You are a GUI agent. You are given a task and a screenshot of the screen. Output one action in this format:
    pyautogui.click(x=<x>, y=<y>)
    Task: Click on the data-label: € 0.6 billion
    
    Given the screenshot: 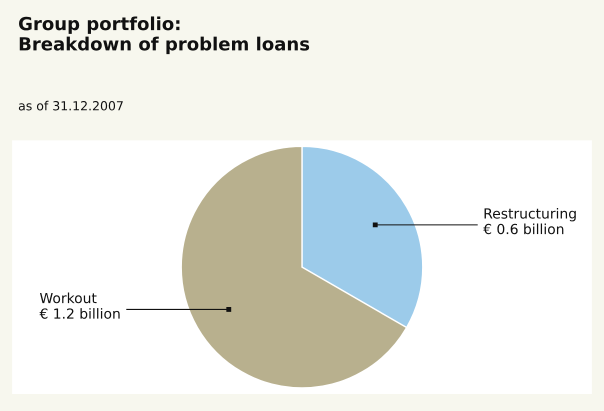 What is the action you would take?
    pyautogui.click(x=523, y=229)
    